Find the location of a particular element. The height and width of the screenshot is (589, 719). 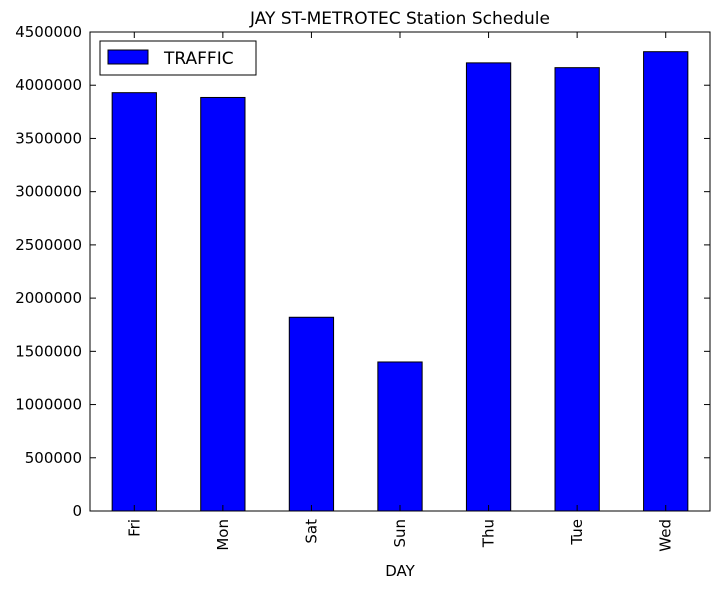

bar-sat is located at coordinates (311, 414).